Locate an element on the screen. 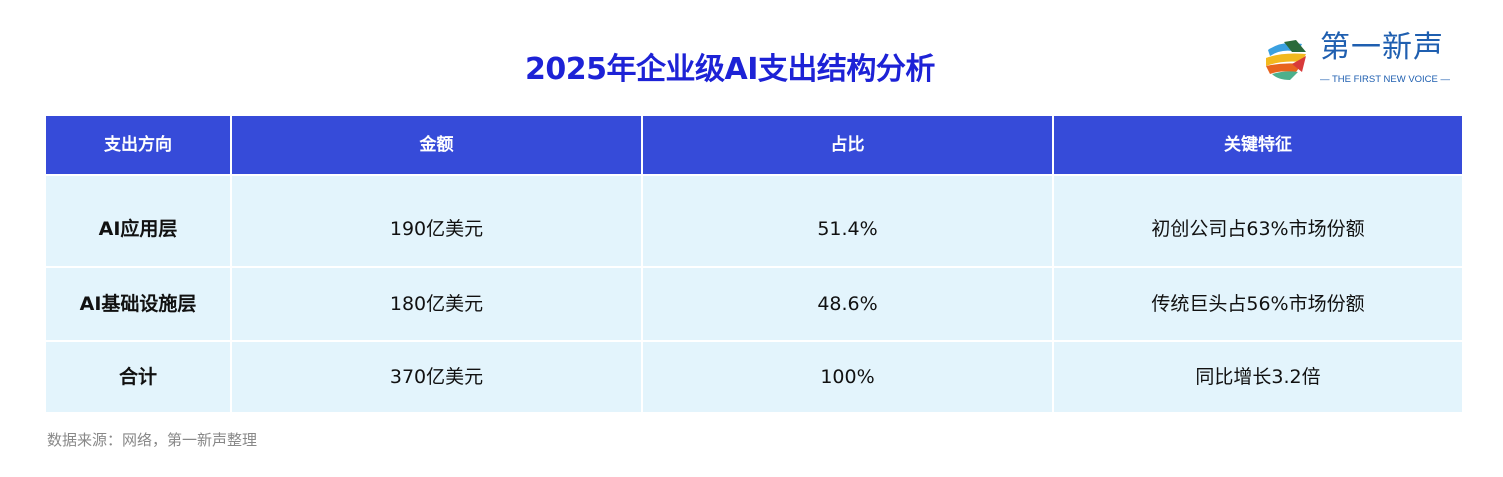  brand-logo: 第一新声 — THE FIRST NEW VOICE — is located at coordinates (1367, 60).